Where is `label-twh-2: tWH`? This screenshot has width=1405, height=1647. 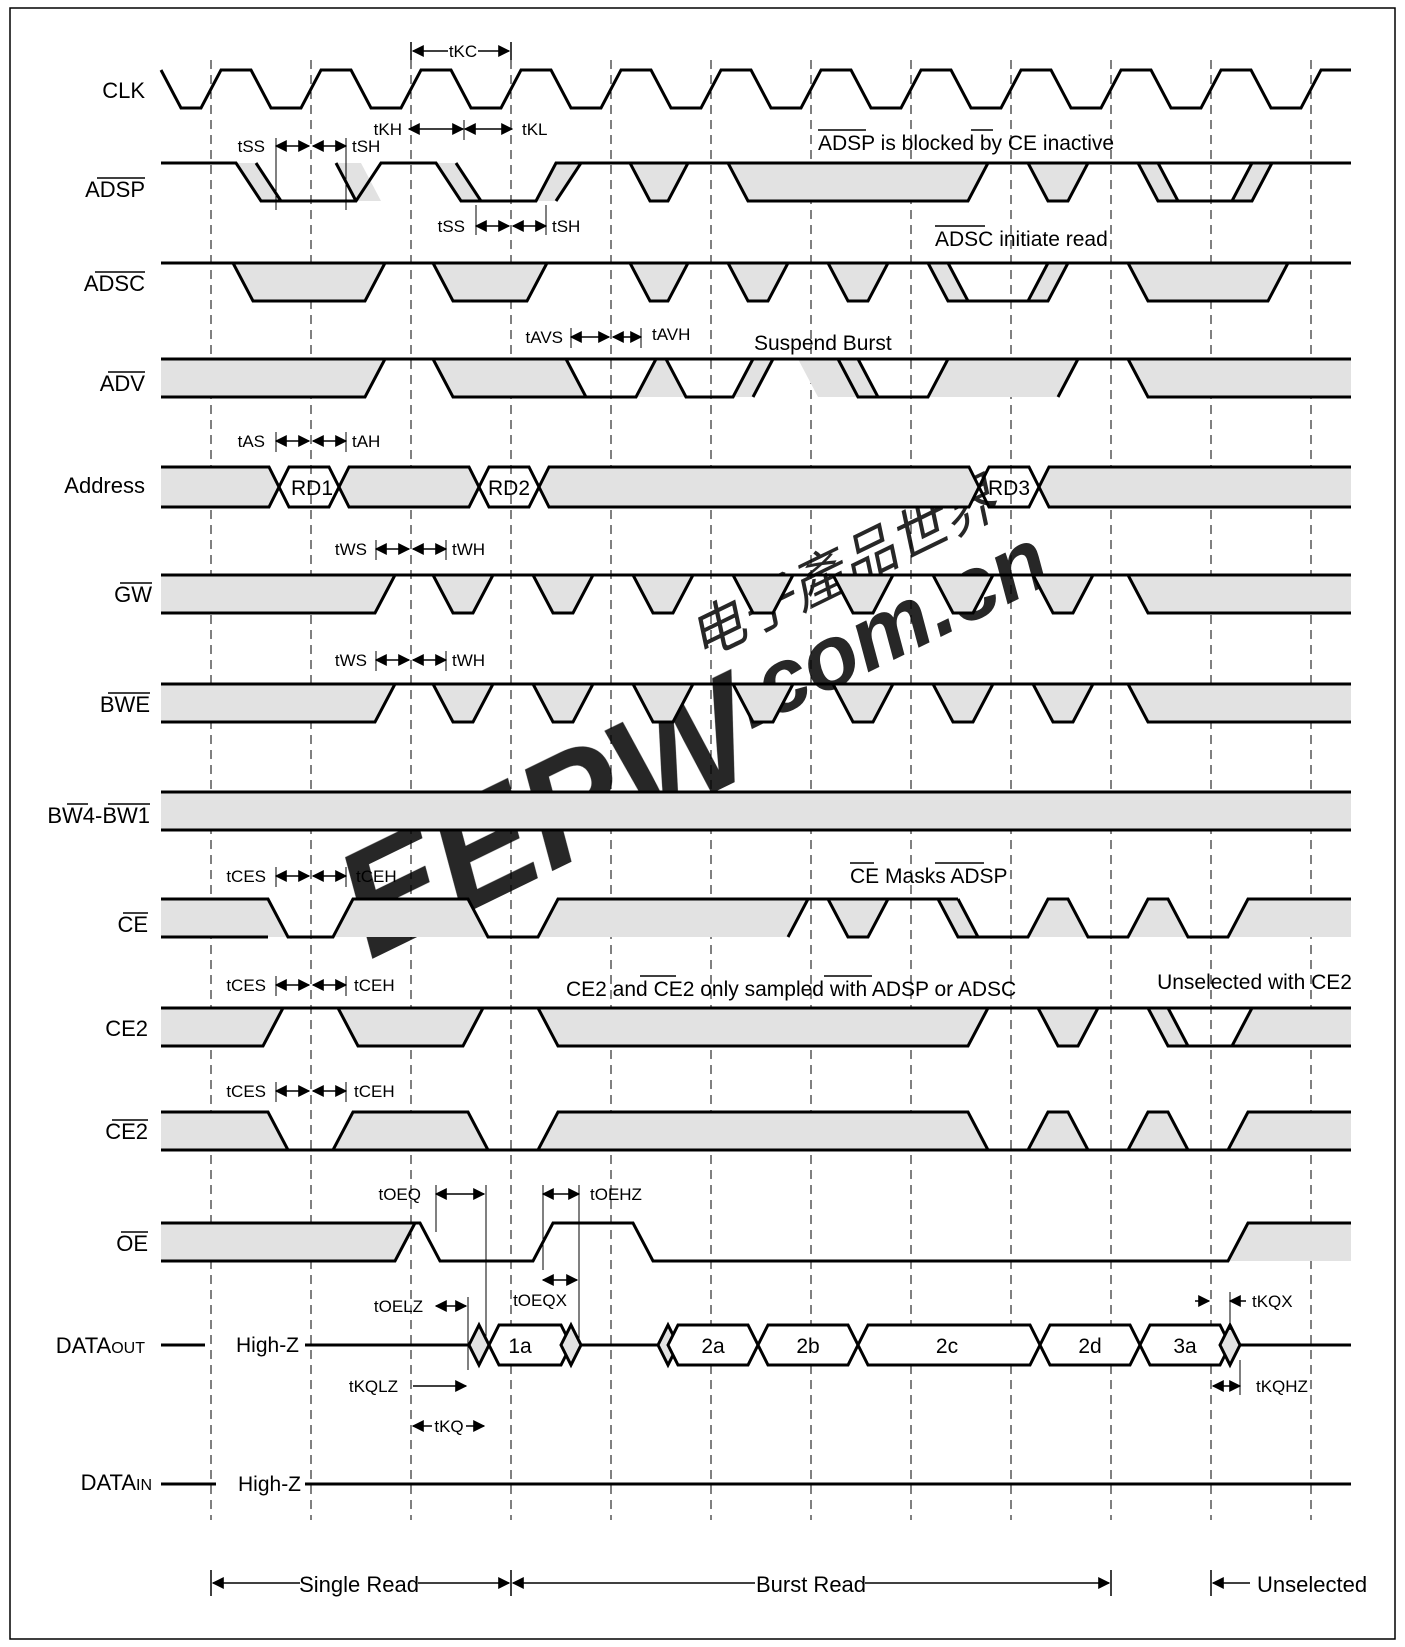 label-twh-2: tWH is located at coordinates (468, 660).